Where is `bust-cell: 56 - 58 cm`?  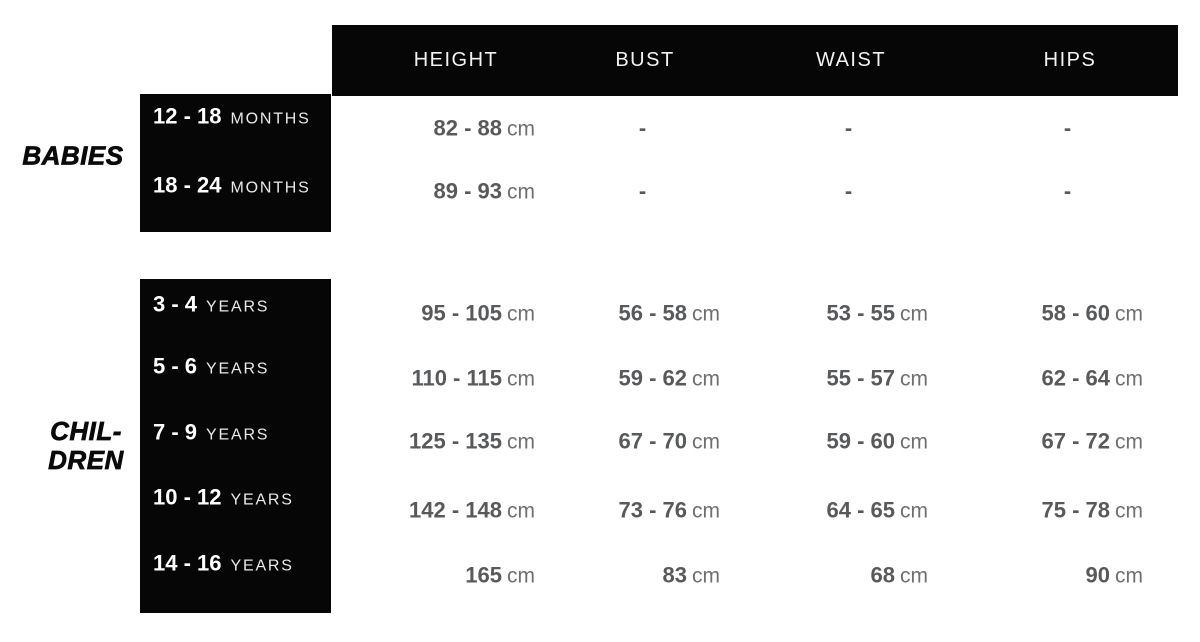 bust-cell: 56 - 58 cm is located at coordinates (669, 313).